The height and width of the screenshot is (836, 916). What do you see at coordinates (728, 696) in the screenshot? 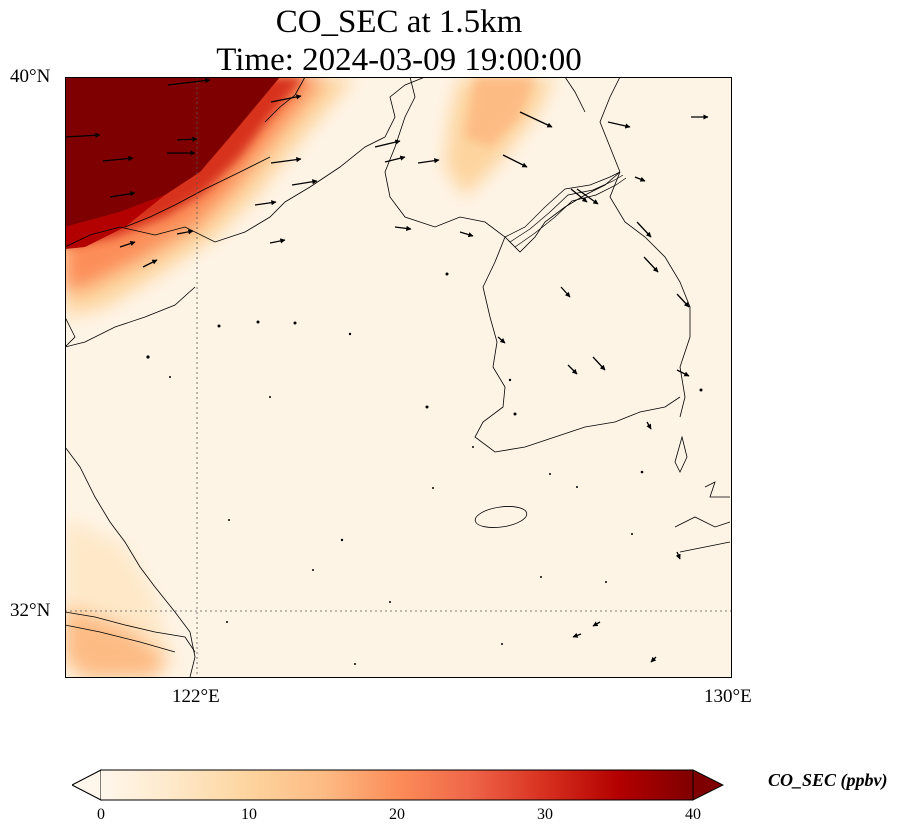
I see `lon-label-130e: 130°E` at bounding box center [728, 696].